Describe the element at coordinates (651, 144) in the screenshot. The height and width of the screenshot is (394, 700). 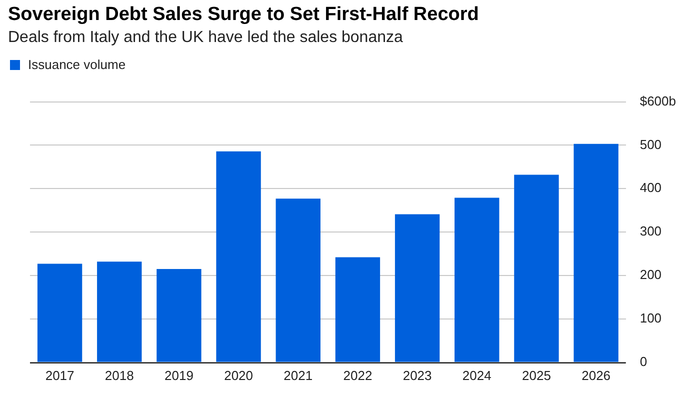
I see `y-tick-label: 500` at that location.